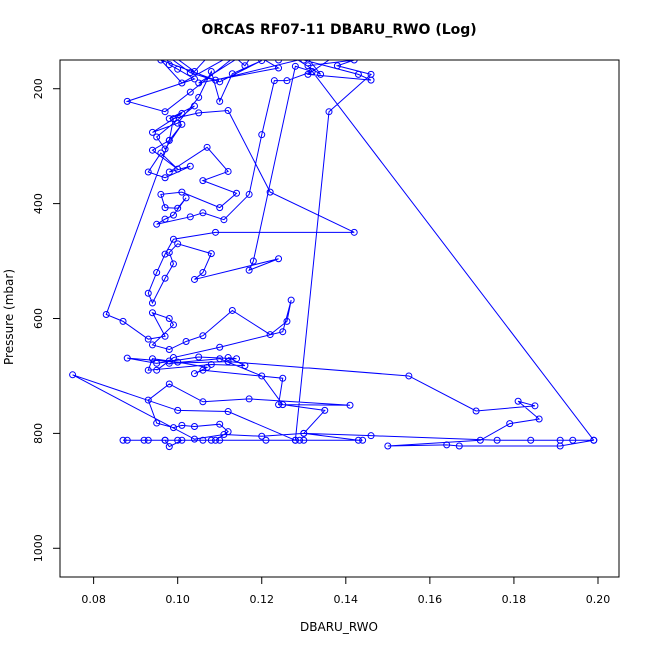 The height and width of the screenshot is (650, 650). I want to click on y-tick-label: 800, so click(38, 433).